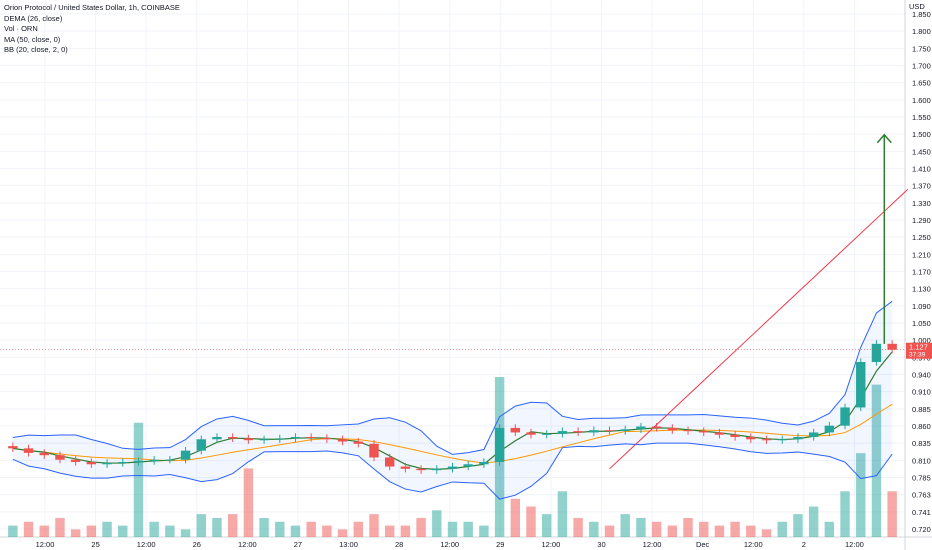 The width and height of the screenshot is (932, 550). What do you see at coordinates (921, 306) in the screenshot?
I see `price-tick-label: 1.090` at bounding box center [921, 306].